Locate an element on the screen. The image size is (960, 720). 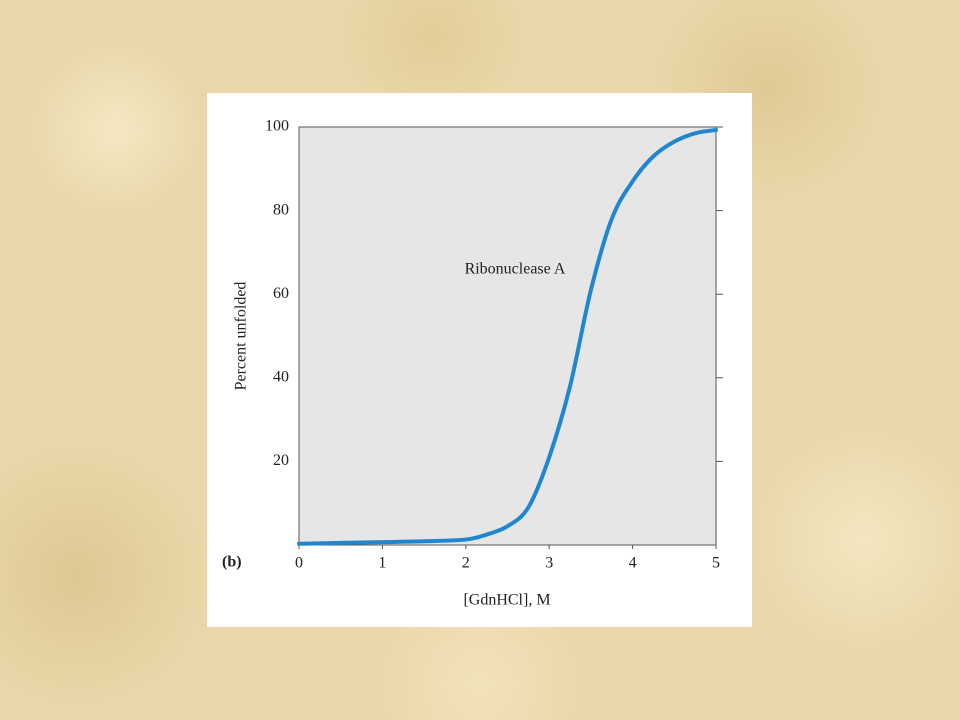
x-tick-label: 4 is located at coordinates (633, 563).